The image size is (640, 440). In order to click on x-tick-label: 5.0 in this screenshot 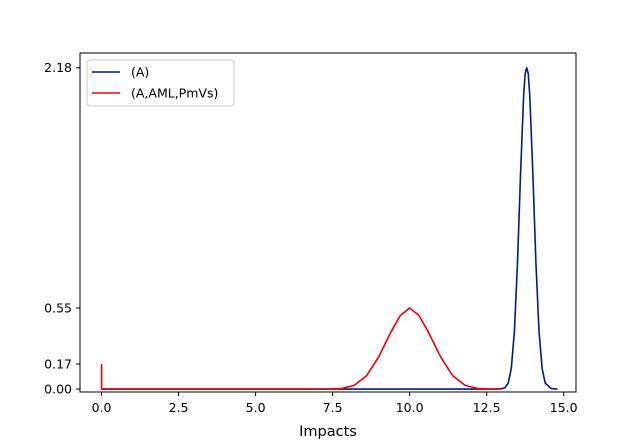, I will do `click(256, 407)`.